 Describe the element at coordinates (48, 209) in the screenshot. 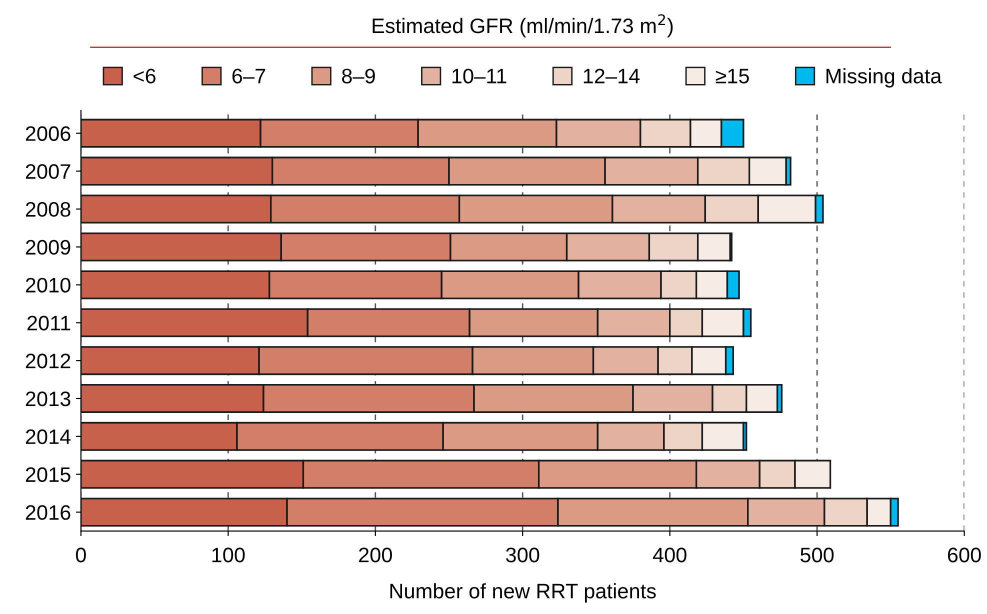

I see `y-tick-label: 2008` at that location.